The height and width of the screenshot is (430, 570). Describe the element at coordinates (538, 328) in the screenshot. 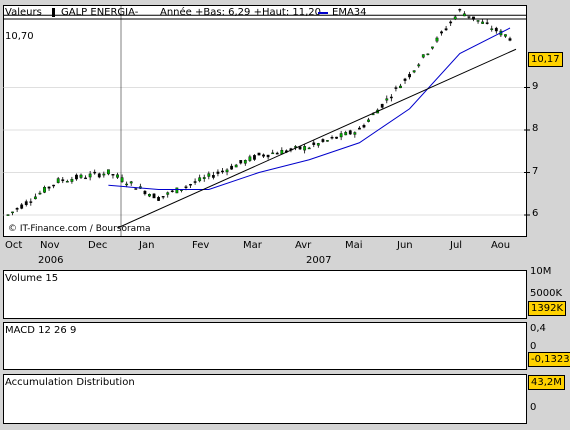

I see `macd-tick-04: 0,4` at that location.